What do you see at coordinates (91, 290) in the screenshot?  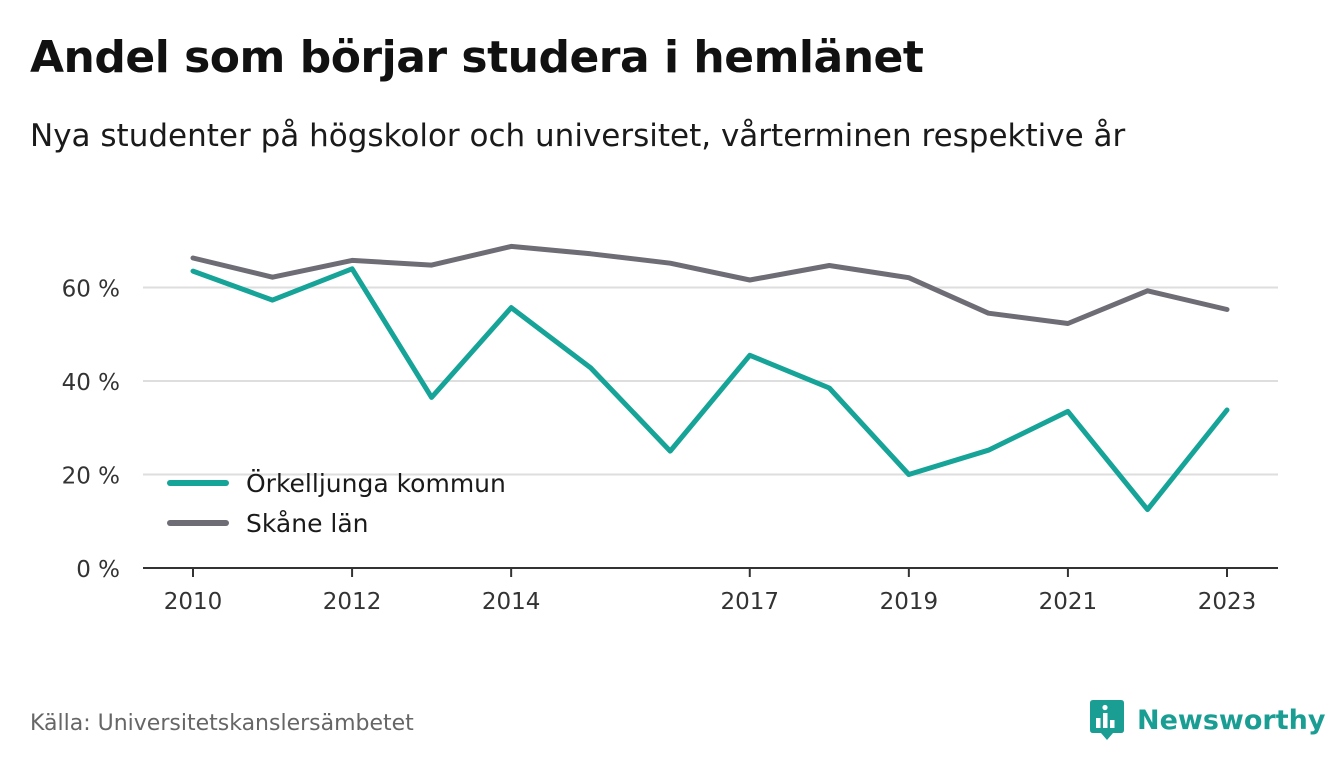 I see `y-tick-label-60: 60 %` at bounding box center [91, 290].